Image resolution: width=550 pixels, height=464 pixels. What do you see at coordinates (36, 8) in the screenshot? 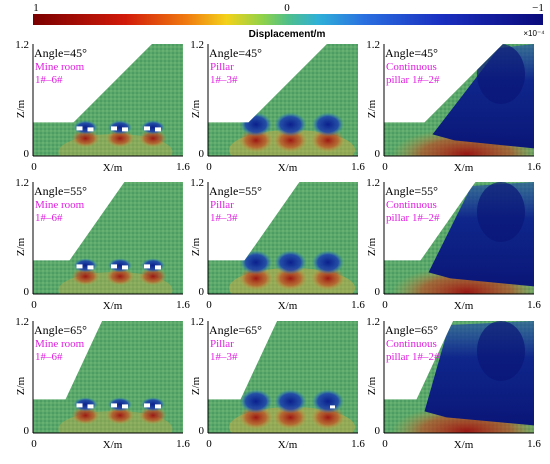
I see `colorbar-max-label: 1` at bounding box center [36, 8].